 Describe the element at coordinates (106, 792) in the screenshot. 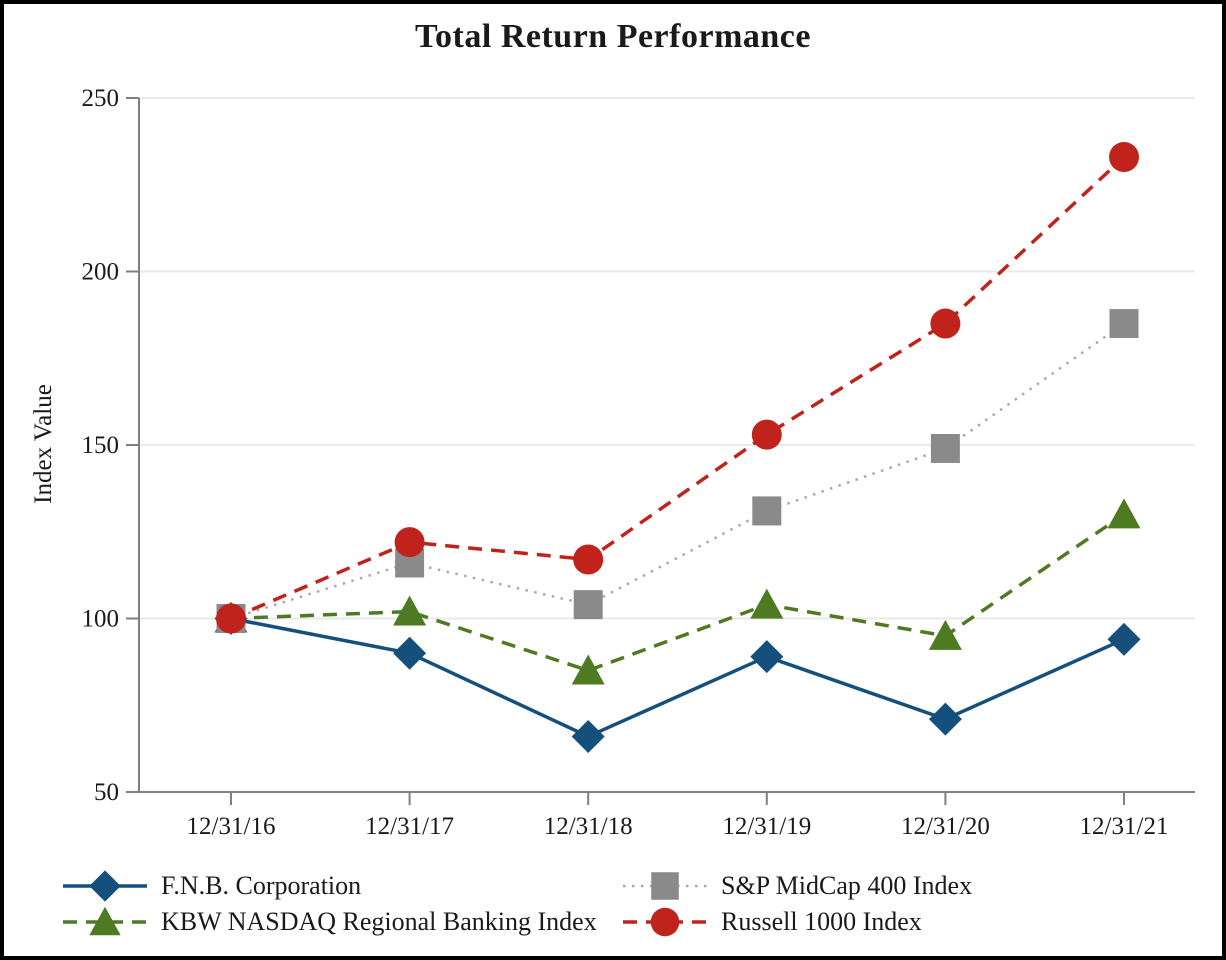

I see `y-tick-label: 50` at that location.